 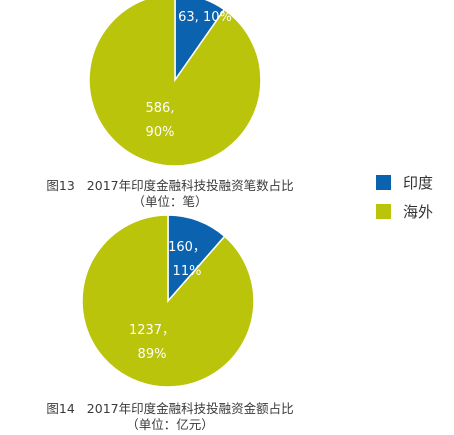 I want to click on legend-swatch-india, so click(x=383, y=182).